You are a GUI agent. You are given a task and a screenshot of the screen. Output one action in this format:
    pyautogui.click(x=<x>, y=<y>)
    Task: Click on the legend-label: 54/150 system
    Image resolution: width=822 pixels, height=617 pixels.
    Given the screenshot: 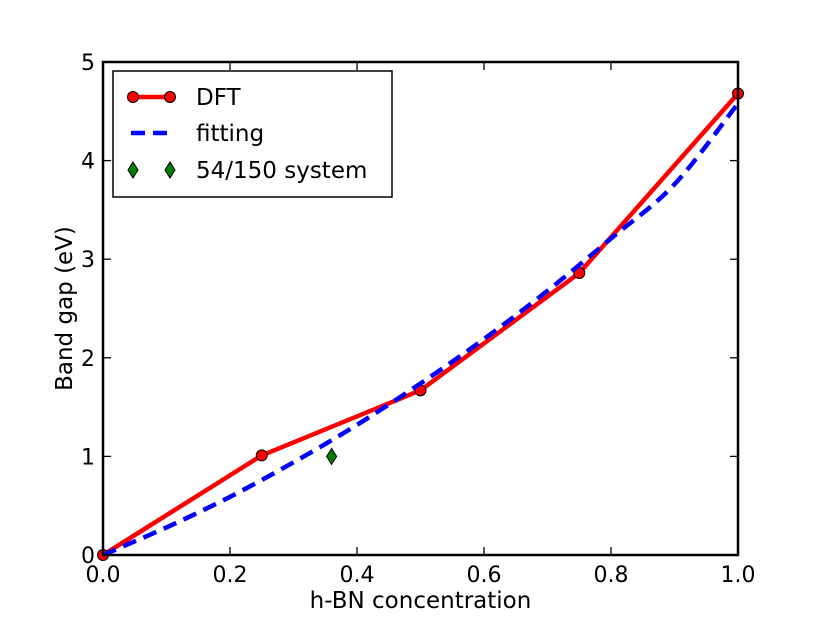 What is the action you would take?
    pyautogui.click(x=281, y=171)
    